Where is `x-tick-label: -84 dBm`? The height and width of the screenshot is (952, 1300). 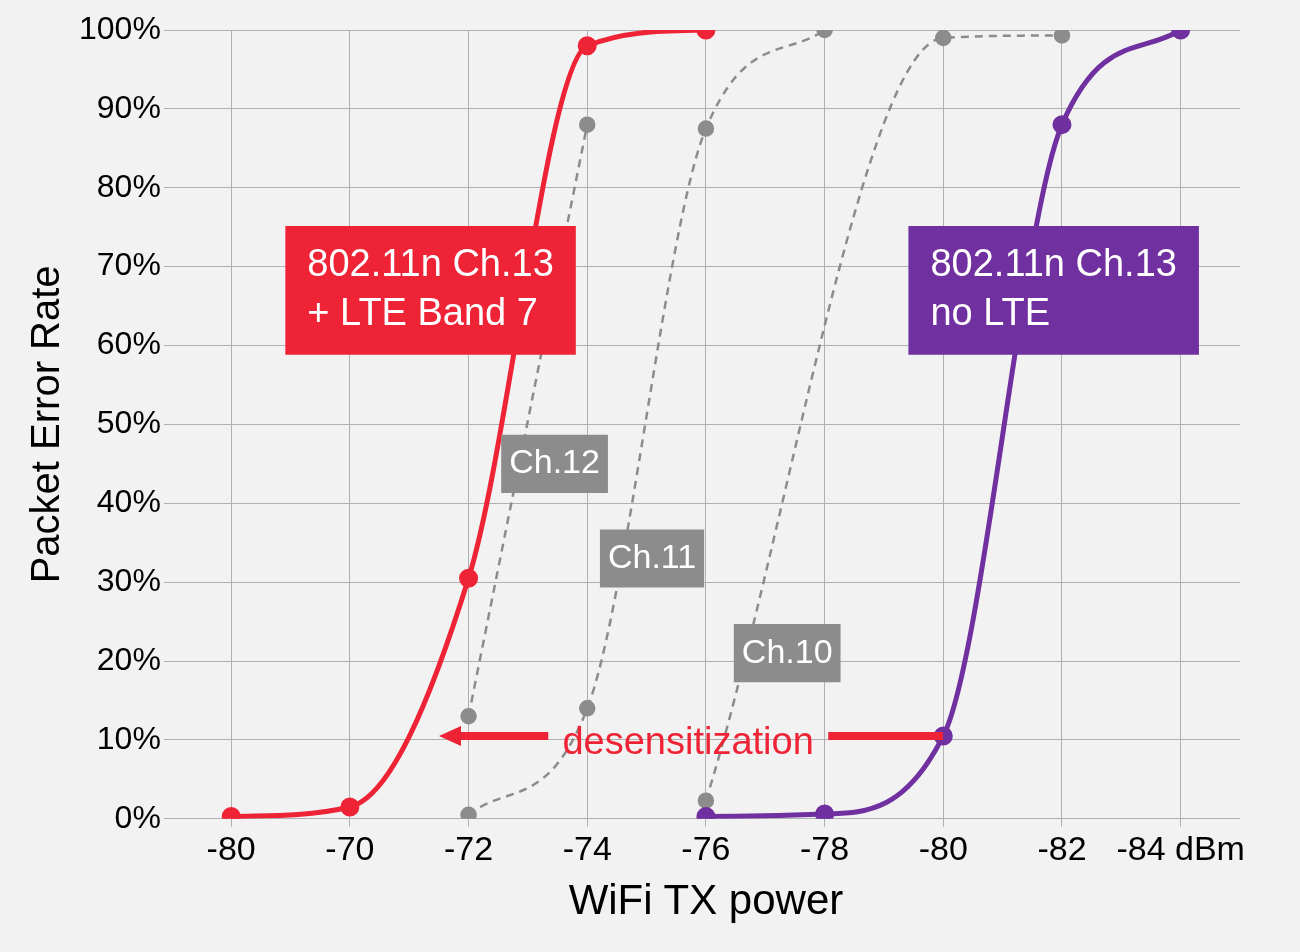 x-tick-label: -84 dBm is located at coordinates (1180, 847).